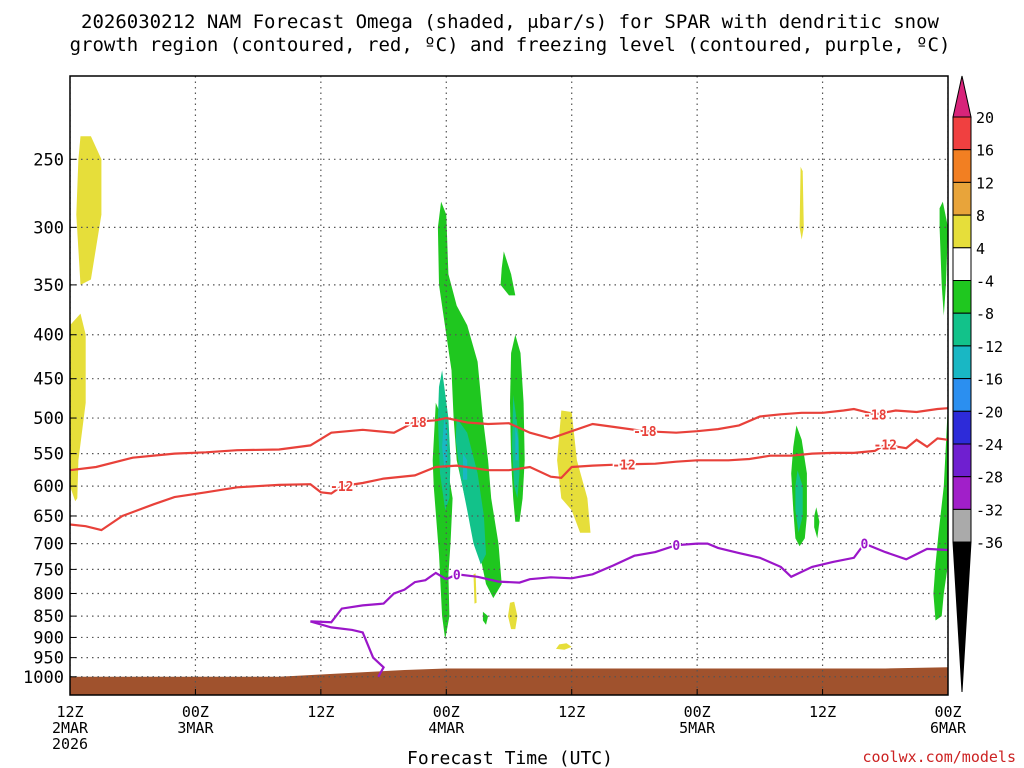 Image resolution: width=1024 pixels, height=768 pixels. Describe the element at coordinates (48, 517) in the screenshot. I see `y-tick-label-650: 650` at that location.